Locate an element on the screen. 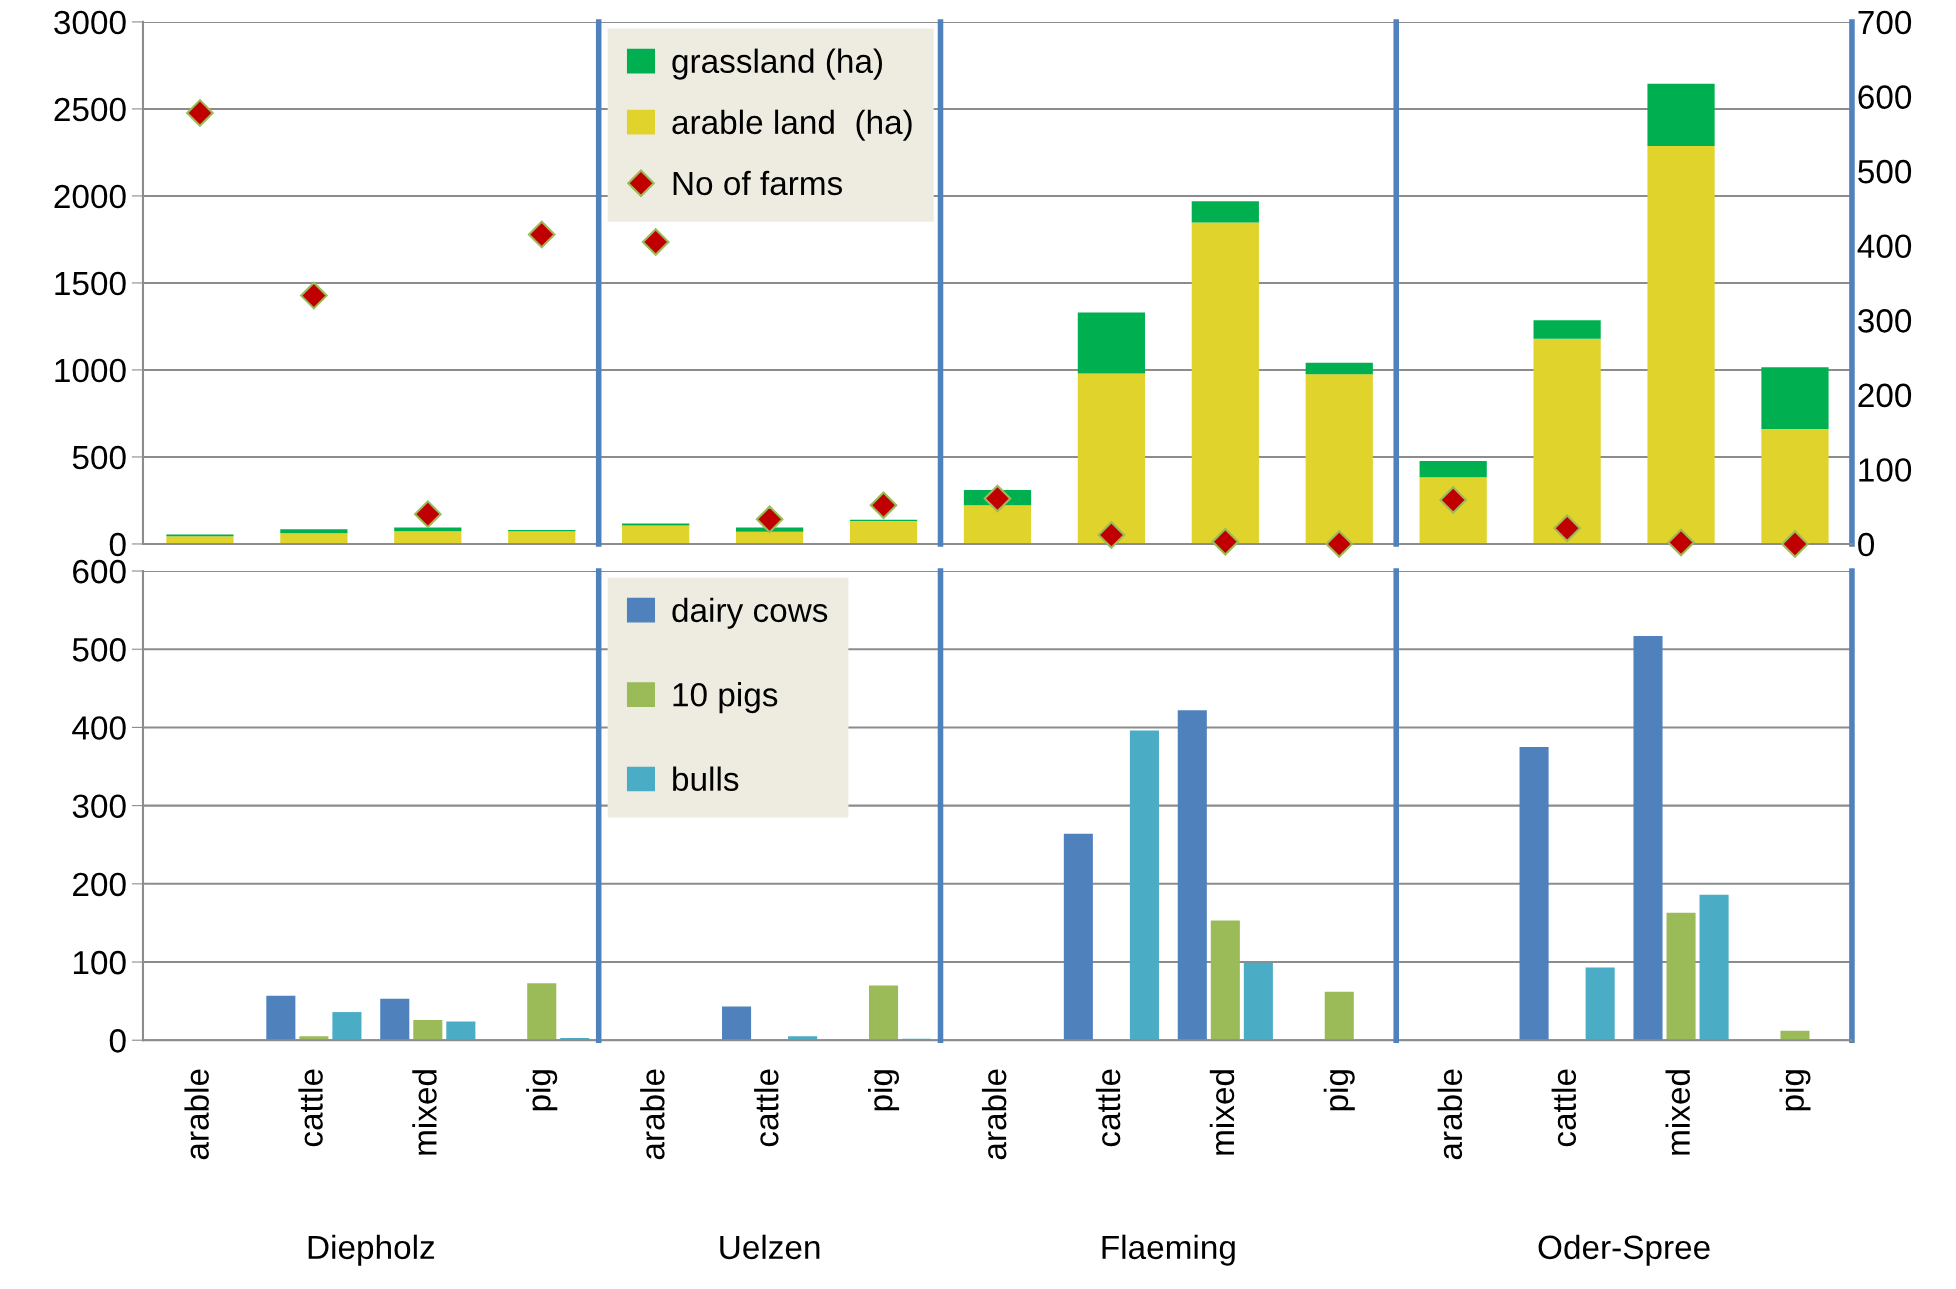 The image size is (1956, 1289). y-tick-label: 2000 is located at coordinates (90, 196).